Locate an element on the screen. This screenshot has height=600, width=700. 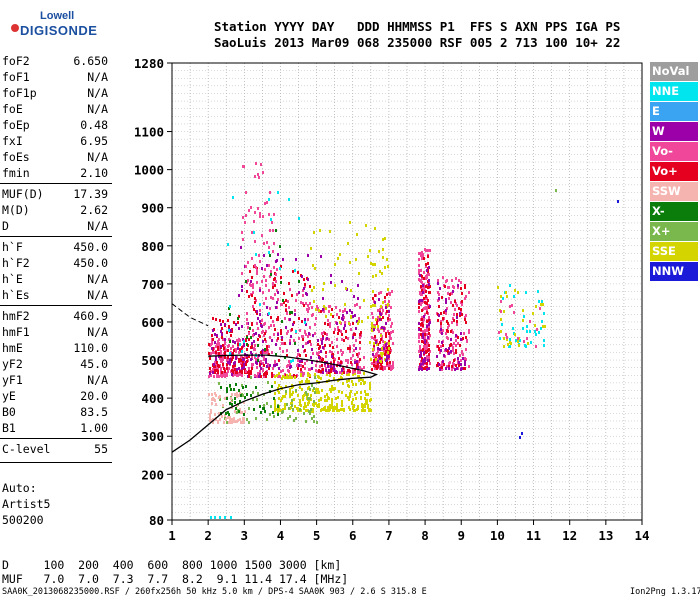
param-value: 55 is located at coordinates (101, 449).